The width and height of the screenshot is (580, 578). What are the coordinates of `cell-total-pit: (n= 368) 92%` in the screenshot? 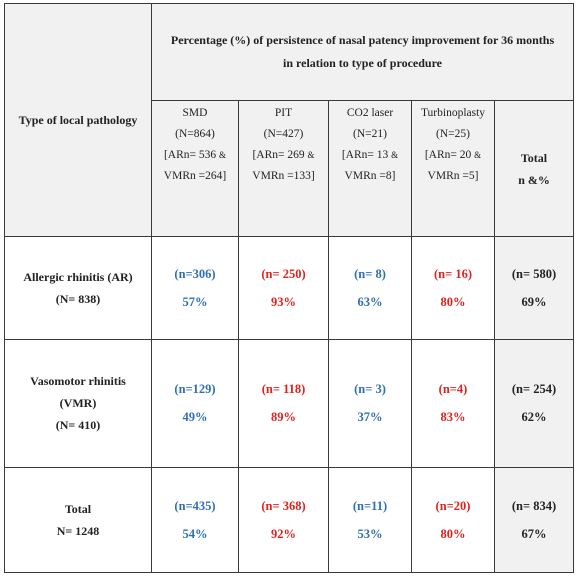 It's located at (283, 520).